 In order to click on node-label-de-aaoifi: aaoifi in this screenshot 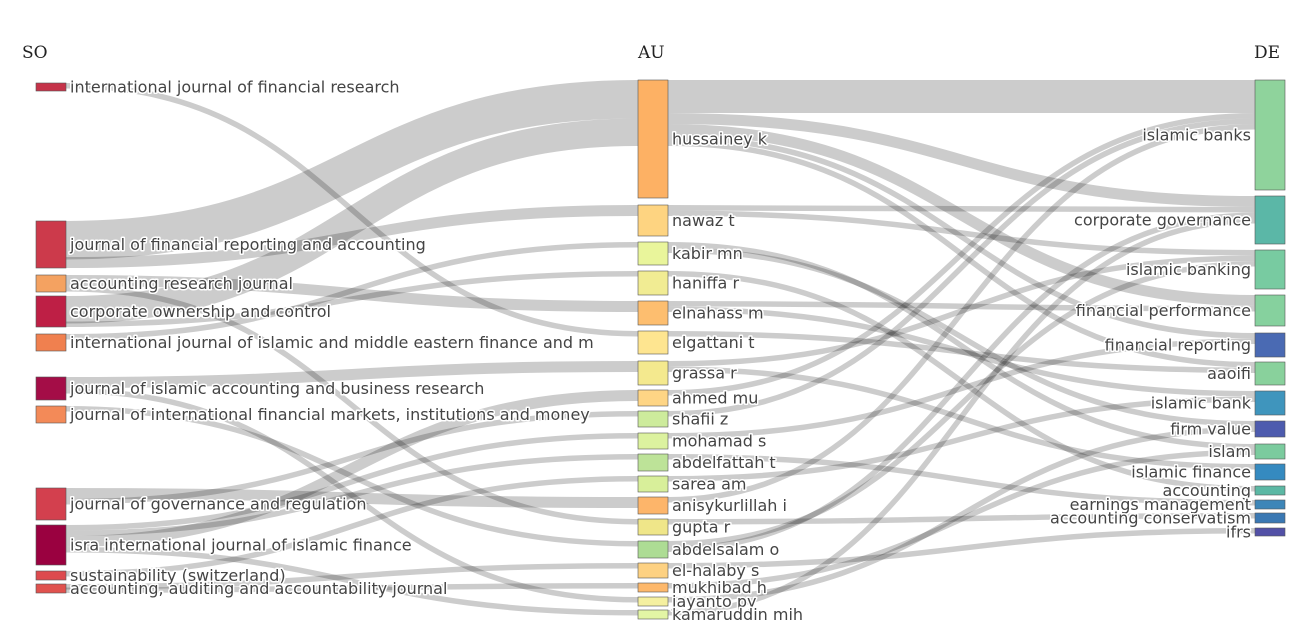, I will do `click(1229, 373)`.